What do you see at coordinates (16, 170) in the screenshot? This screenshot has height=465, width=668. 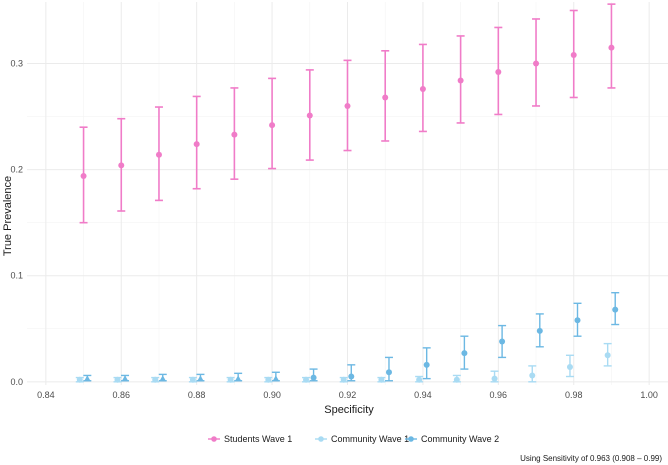 I see `y-tick-label: 0.2` at bounding box center [16, 170].